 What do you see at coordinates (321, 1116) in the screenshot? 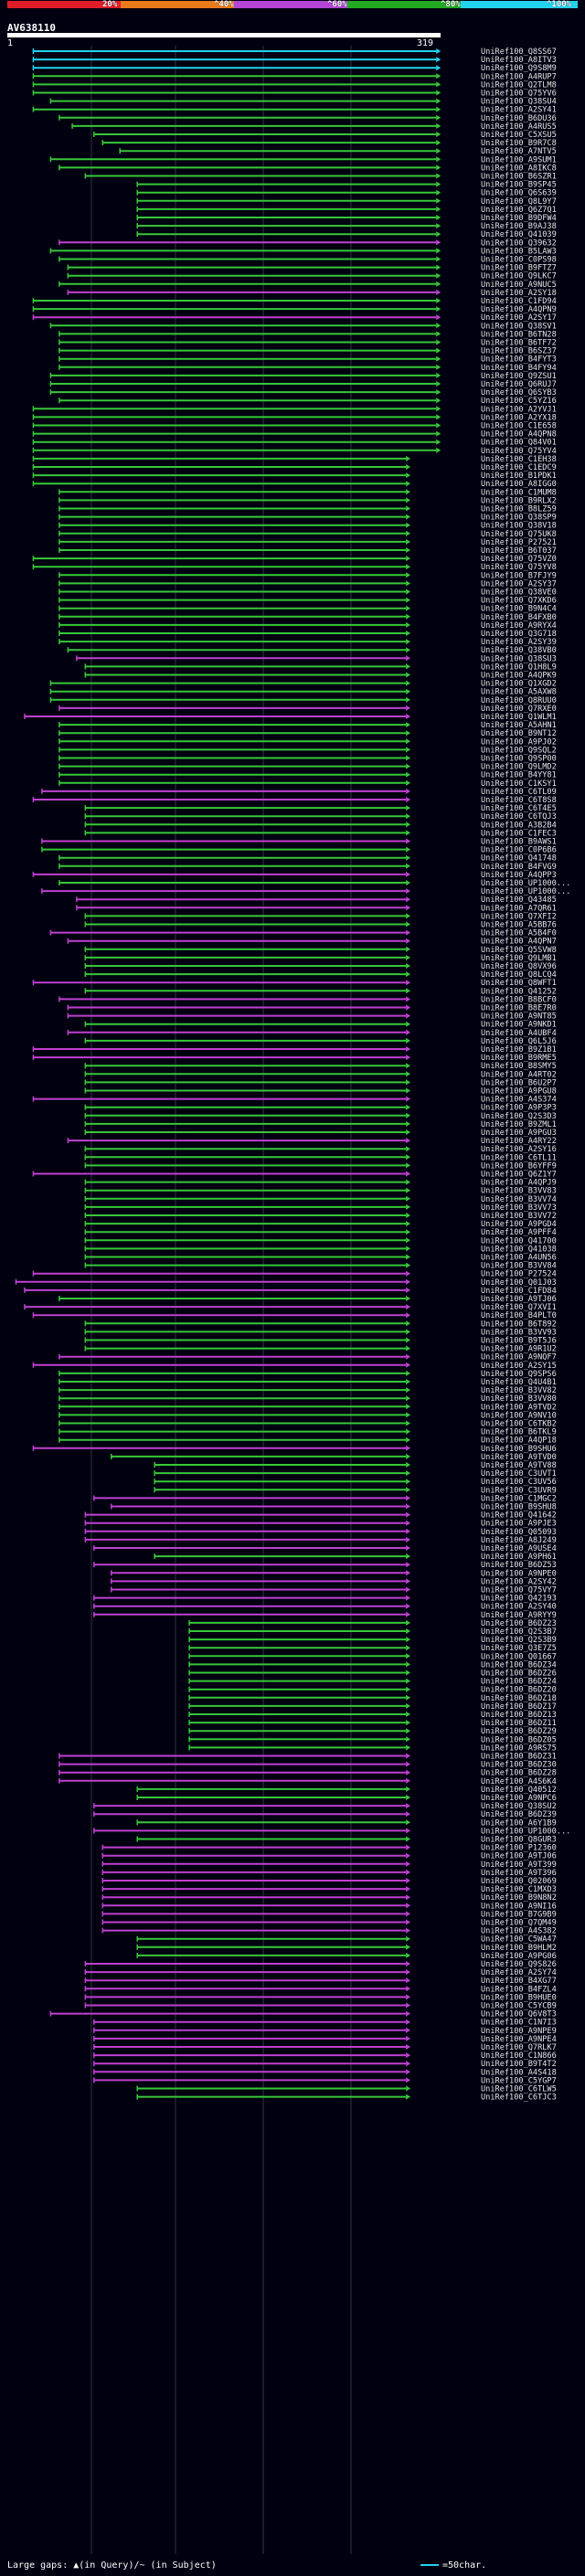
I see `hit-row: UniRef100_Q2S3D3` at bounding box center [321, 1116].